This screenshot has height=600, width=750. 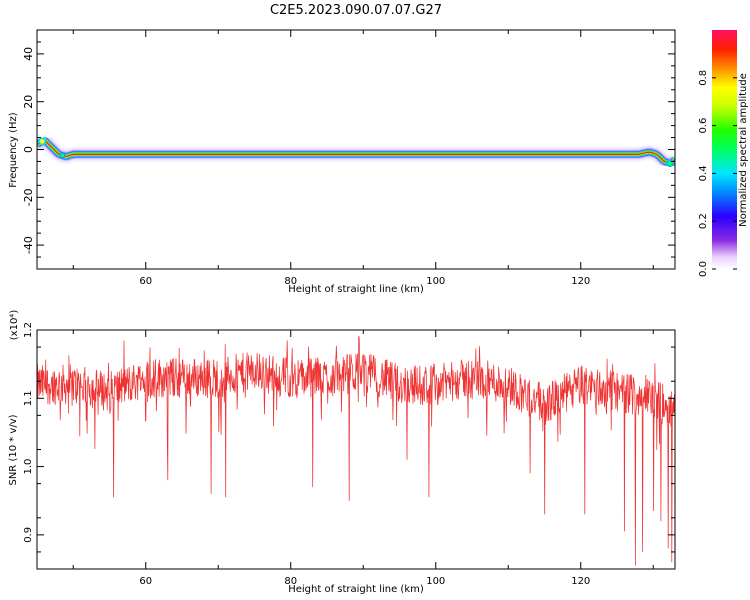 I want to click on spectrogram-y-tick-label: 0, so click(x=28, y=149).